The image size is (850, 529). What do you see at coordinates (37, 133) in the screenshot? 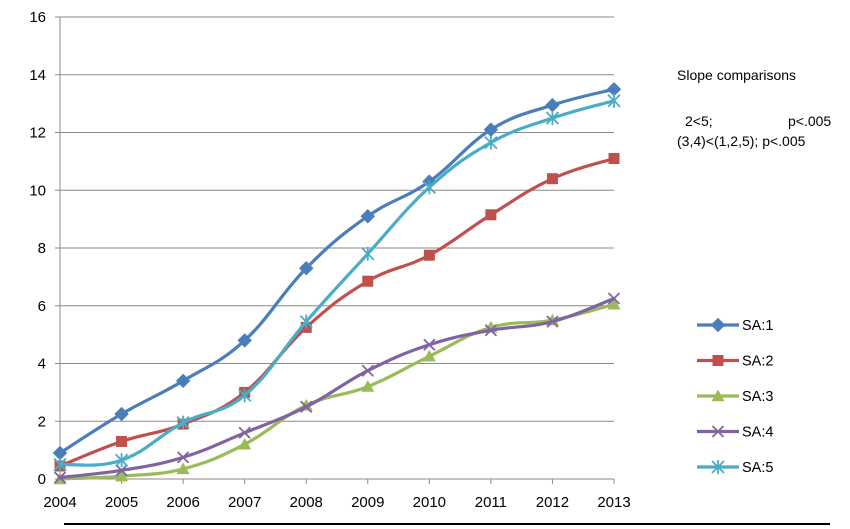
I see `y-tick-label: 12` at bounding box center [37, 133].